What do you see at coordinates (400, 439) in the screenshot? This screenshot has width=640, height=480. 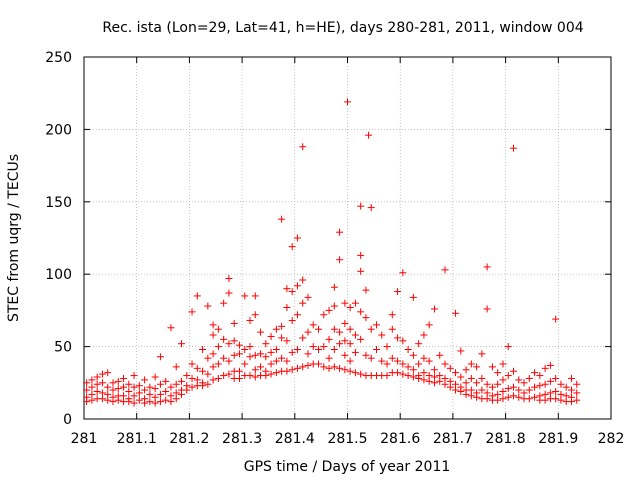 I see `x-tick-label: 281.6` at bounding box center [400, 439].